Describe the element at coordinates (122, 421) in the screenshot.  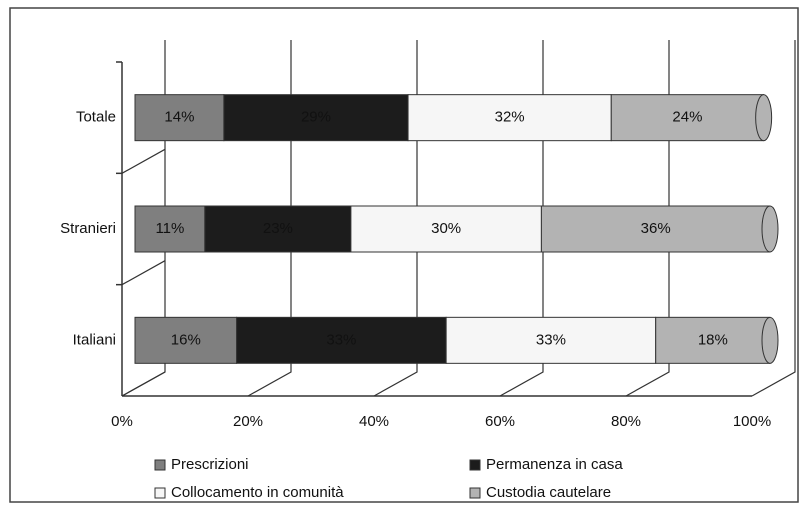
I see `x-tick-label: 0%` at that location.